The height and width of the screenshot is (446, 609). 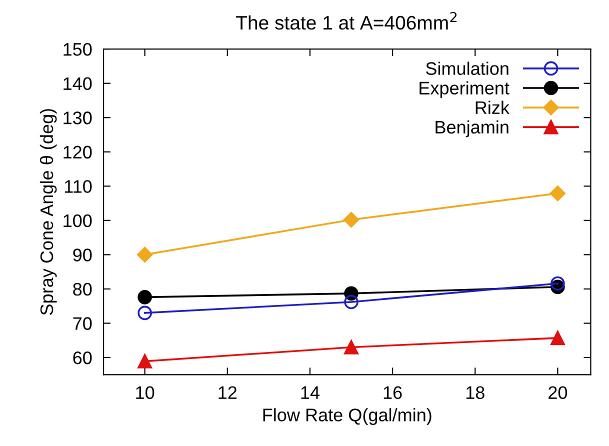 I want to click on x-tick-label: 20, so click(x=558, y=393).